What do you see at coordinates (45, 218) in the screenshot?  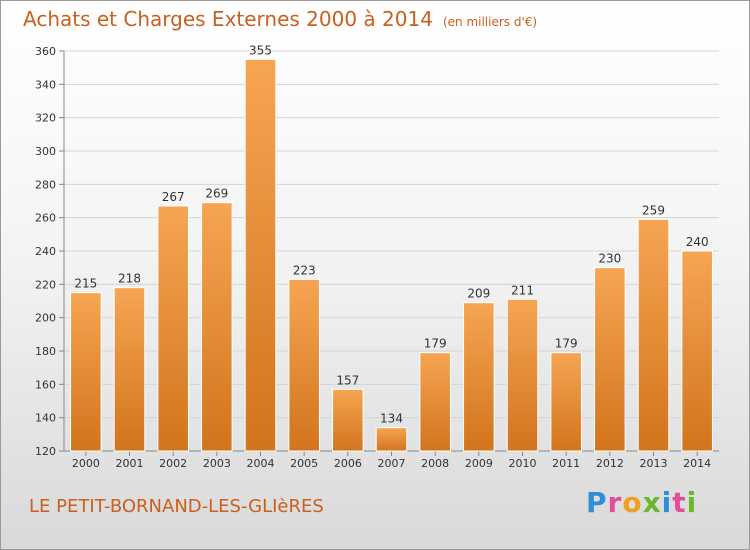 I see `y-tick-label: 260` at bounding box center [45, 218].